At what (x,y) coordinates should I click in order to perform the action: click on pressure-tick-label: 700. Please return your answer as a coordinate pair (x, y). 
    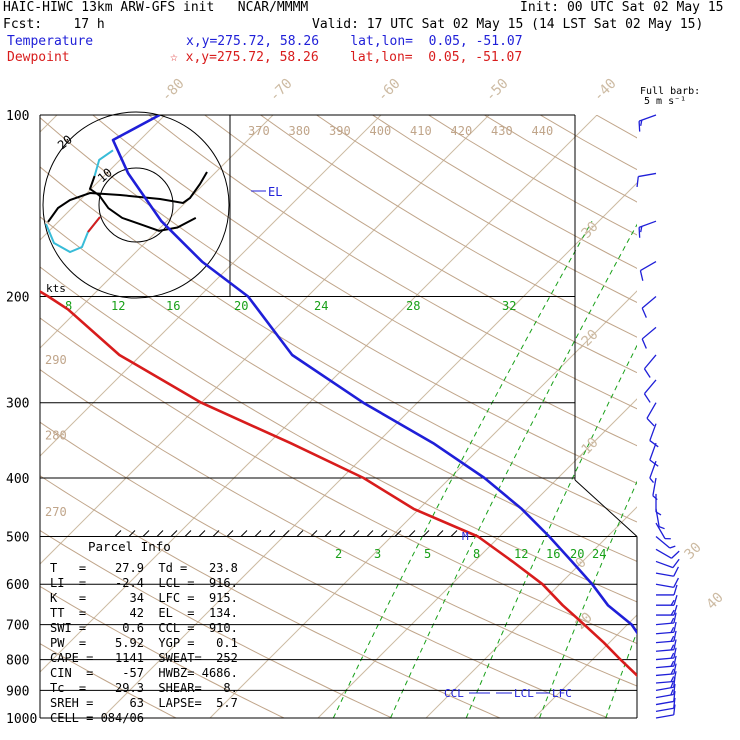
    Looking at the image, I should click on (17, 626).